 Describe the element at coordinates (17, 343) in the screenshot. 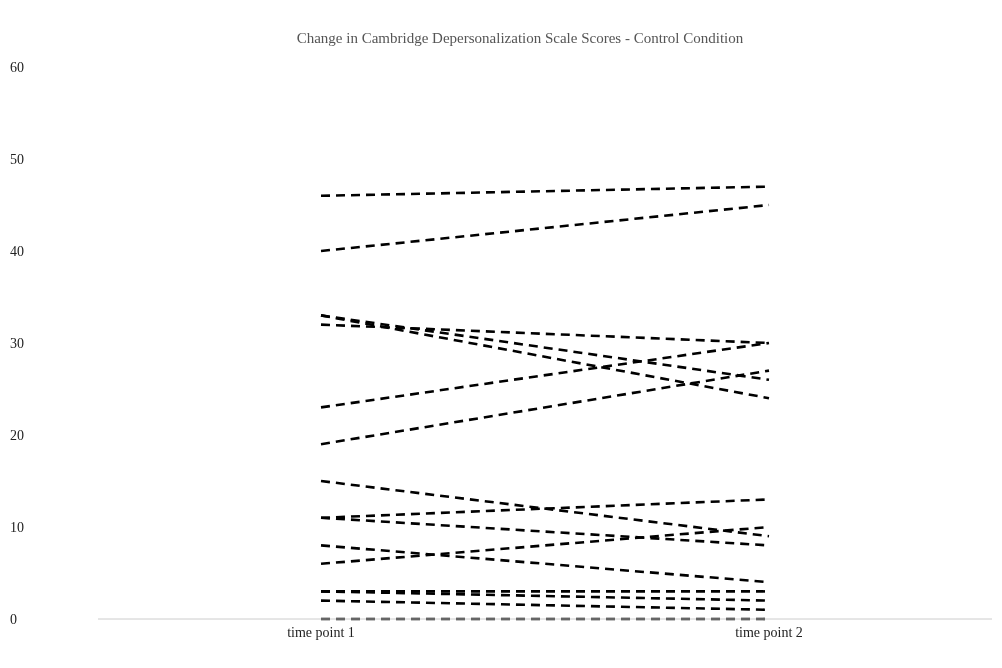

I see `y-tick-label: 30` at that location.